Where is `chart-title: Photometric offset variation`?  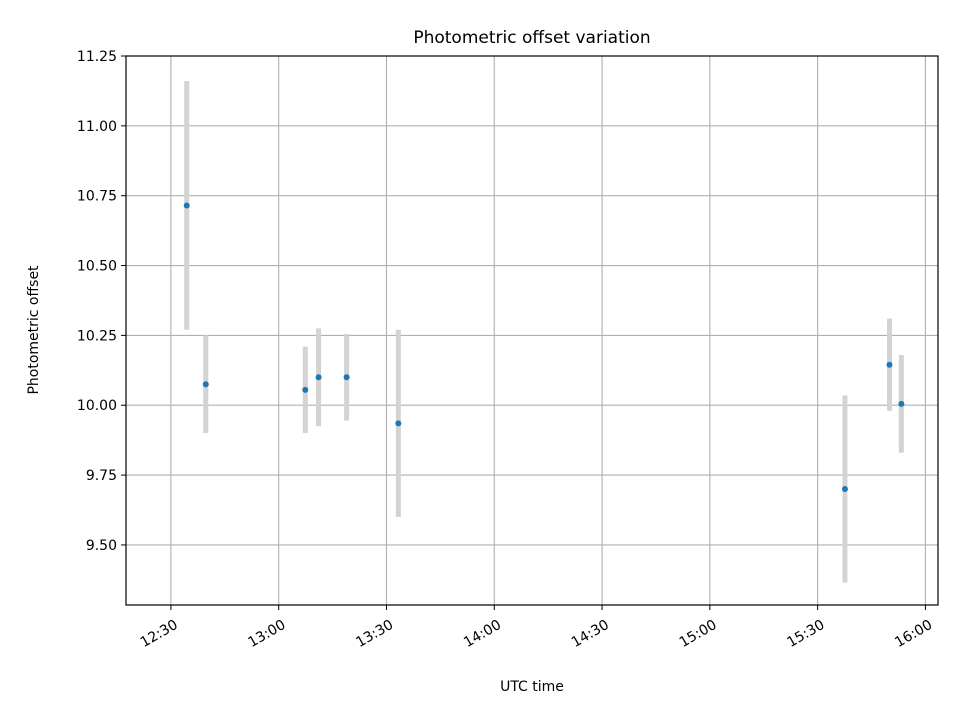
chart-title: Photometric offset variation is located at coordinates (531, 38).